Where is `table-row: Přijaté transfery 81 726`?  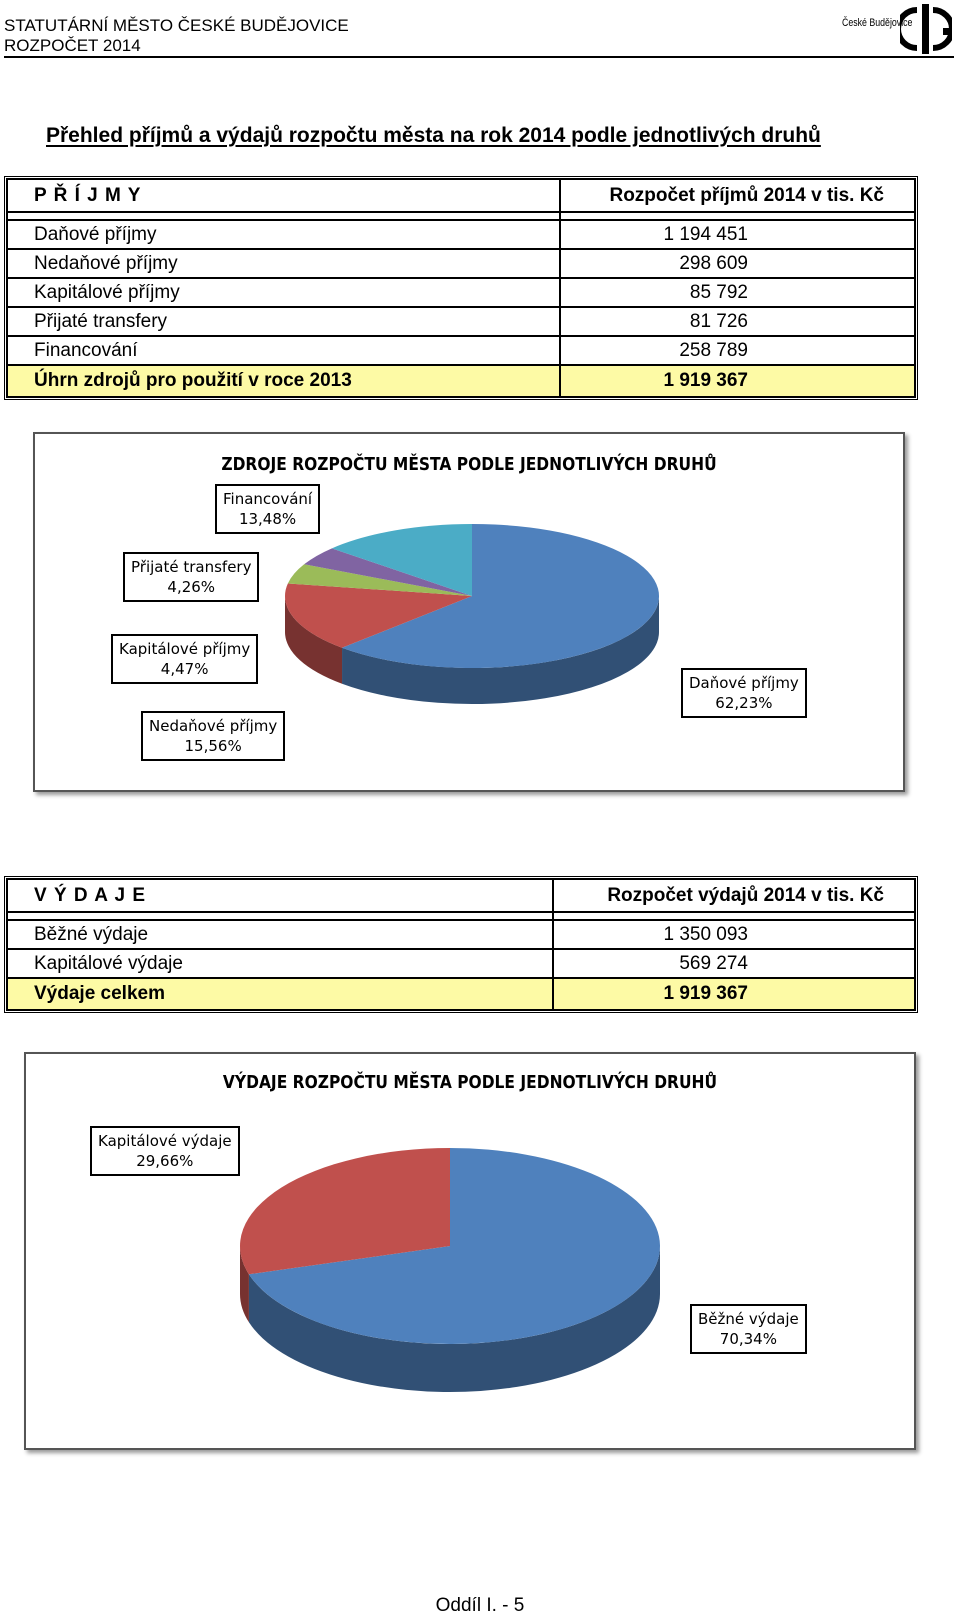
table-row: Přijaté transfery 81 726 is located at coordinates (461, 321).